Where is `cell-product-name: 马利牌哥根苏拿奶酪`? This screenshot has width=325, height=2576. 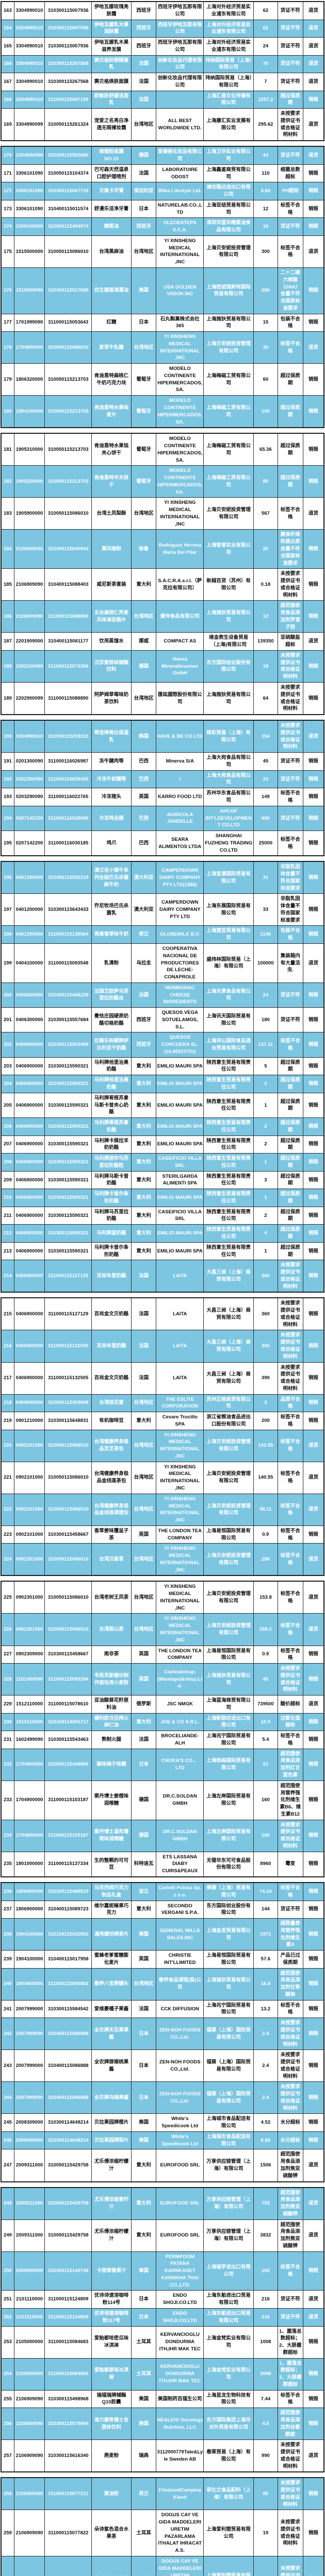 cell-product-name: 马利牌哥根苏拿奶酪 is located at coordinates (112, 1126).